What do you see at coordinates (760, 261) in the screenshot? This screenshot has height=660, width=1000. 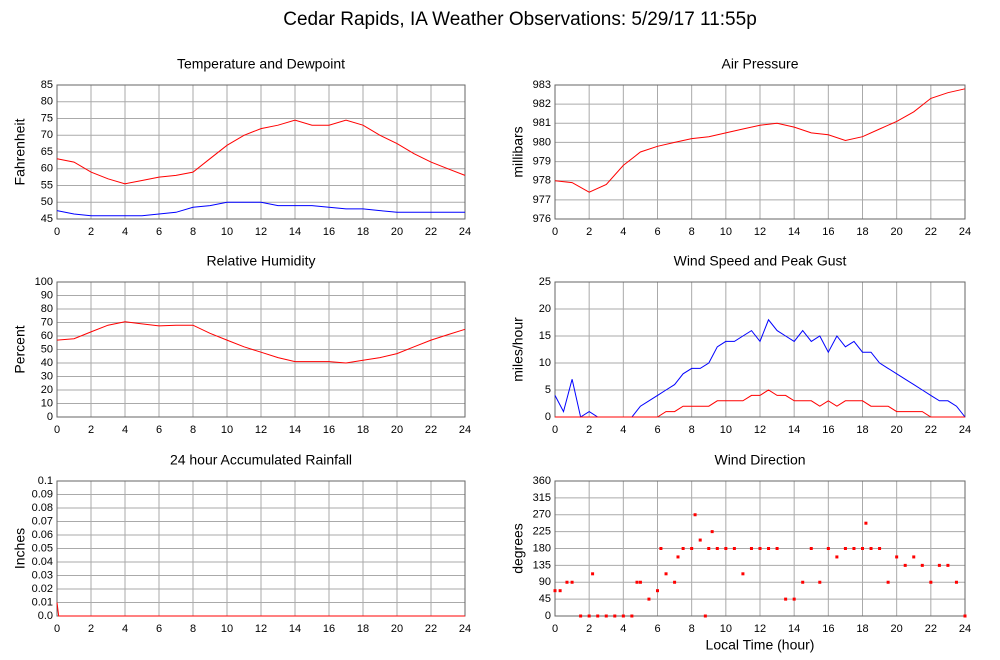 I see `chart-title: Wind Speed and Peak Gust` at bounding box center [760, 261].